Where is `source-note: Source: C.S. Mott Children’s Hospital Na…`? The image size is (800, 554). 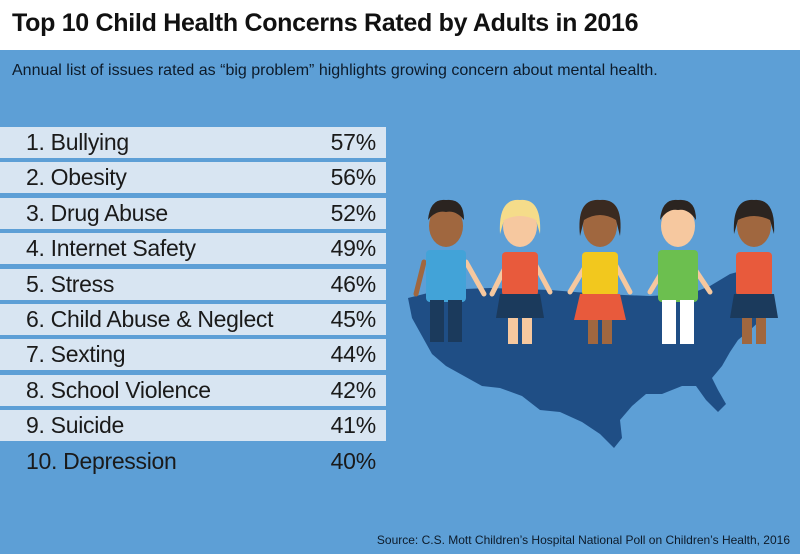 source-note: Source: C.S. Mott Children’s Hospital Na… is located at coordinates (583, 540).